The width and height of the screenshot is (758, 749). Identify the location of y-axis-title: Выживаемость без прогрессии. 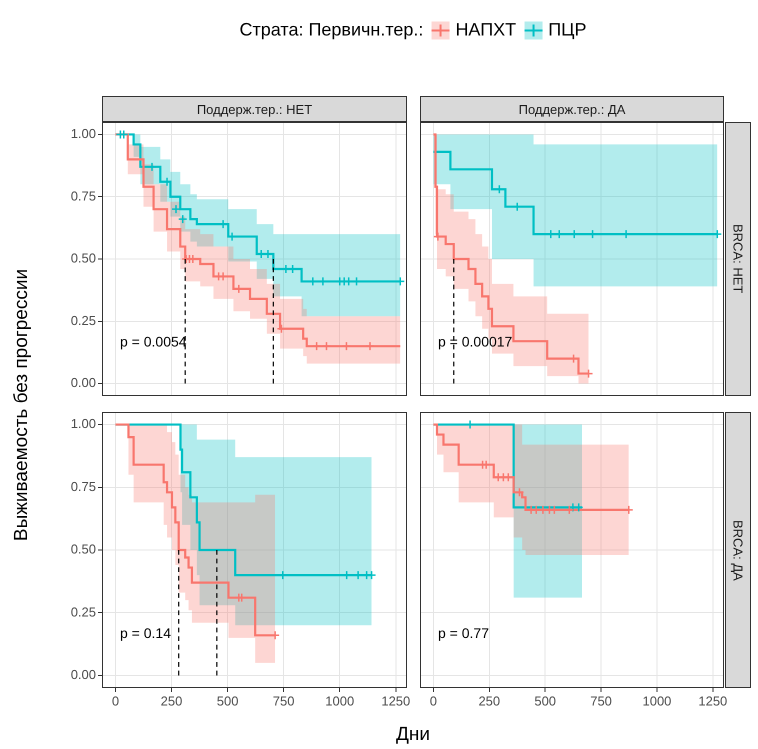
(22, 405).